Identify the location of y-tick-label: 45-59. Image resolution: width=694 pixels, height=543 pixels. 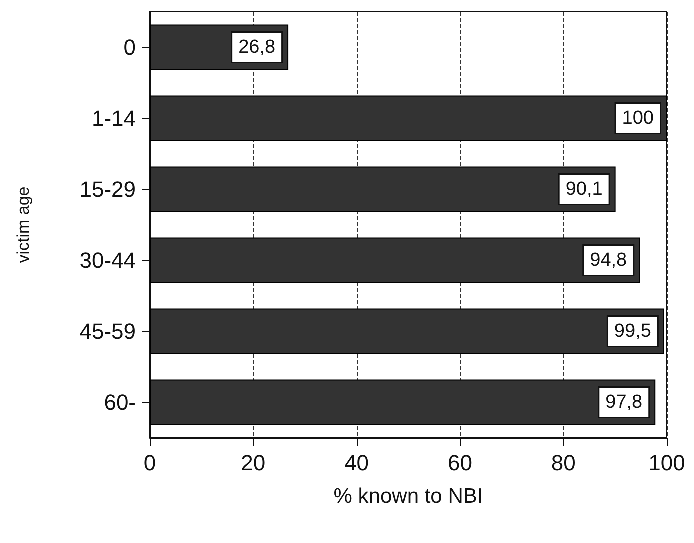
(108, 331).